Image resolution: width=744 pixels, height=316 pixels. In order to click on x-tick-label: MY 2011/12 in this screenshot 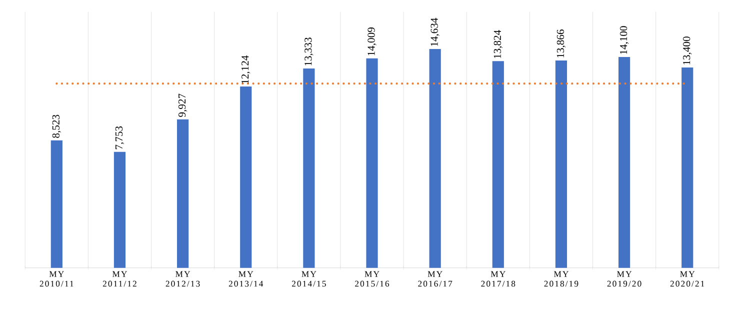, I will do `click(119, 278)`.